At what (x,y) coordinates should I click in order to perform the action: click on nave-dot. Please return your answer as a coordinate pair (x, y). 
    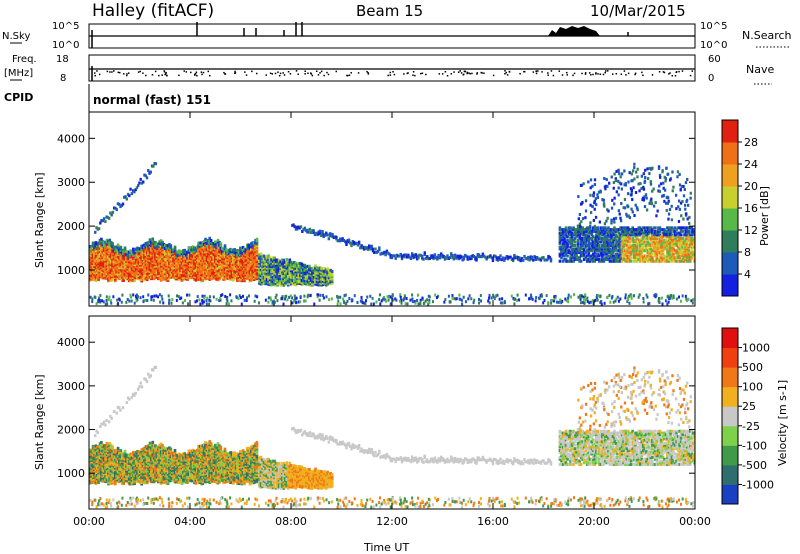
    Looking at the image, I should click on (394, 74).